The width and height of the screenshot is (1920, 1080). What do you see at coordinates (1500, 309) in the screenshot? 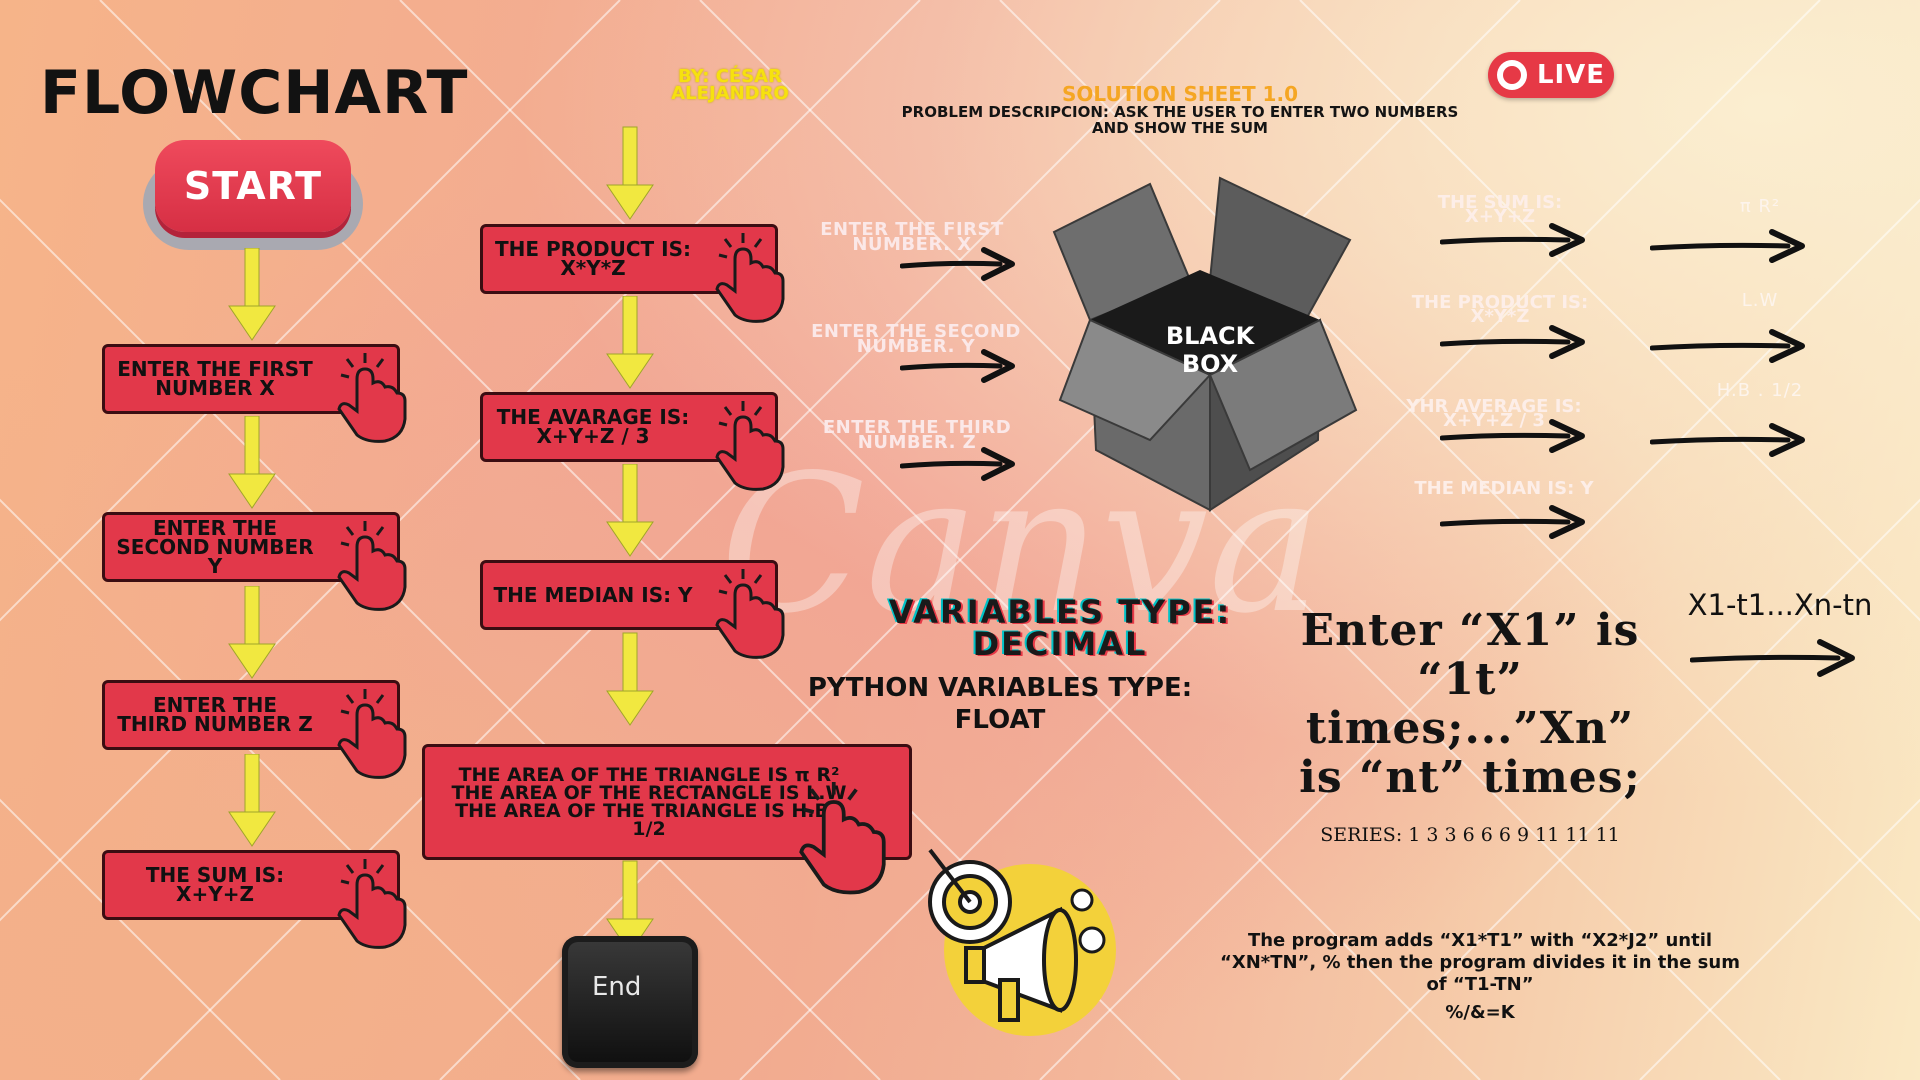
I see `output-product: THE PRODUCT IS: X*Y*Z` at bounding box center [1500, 309].